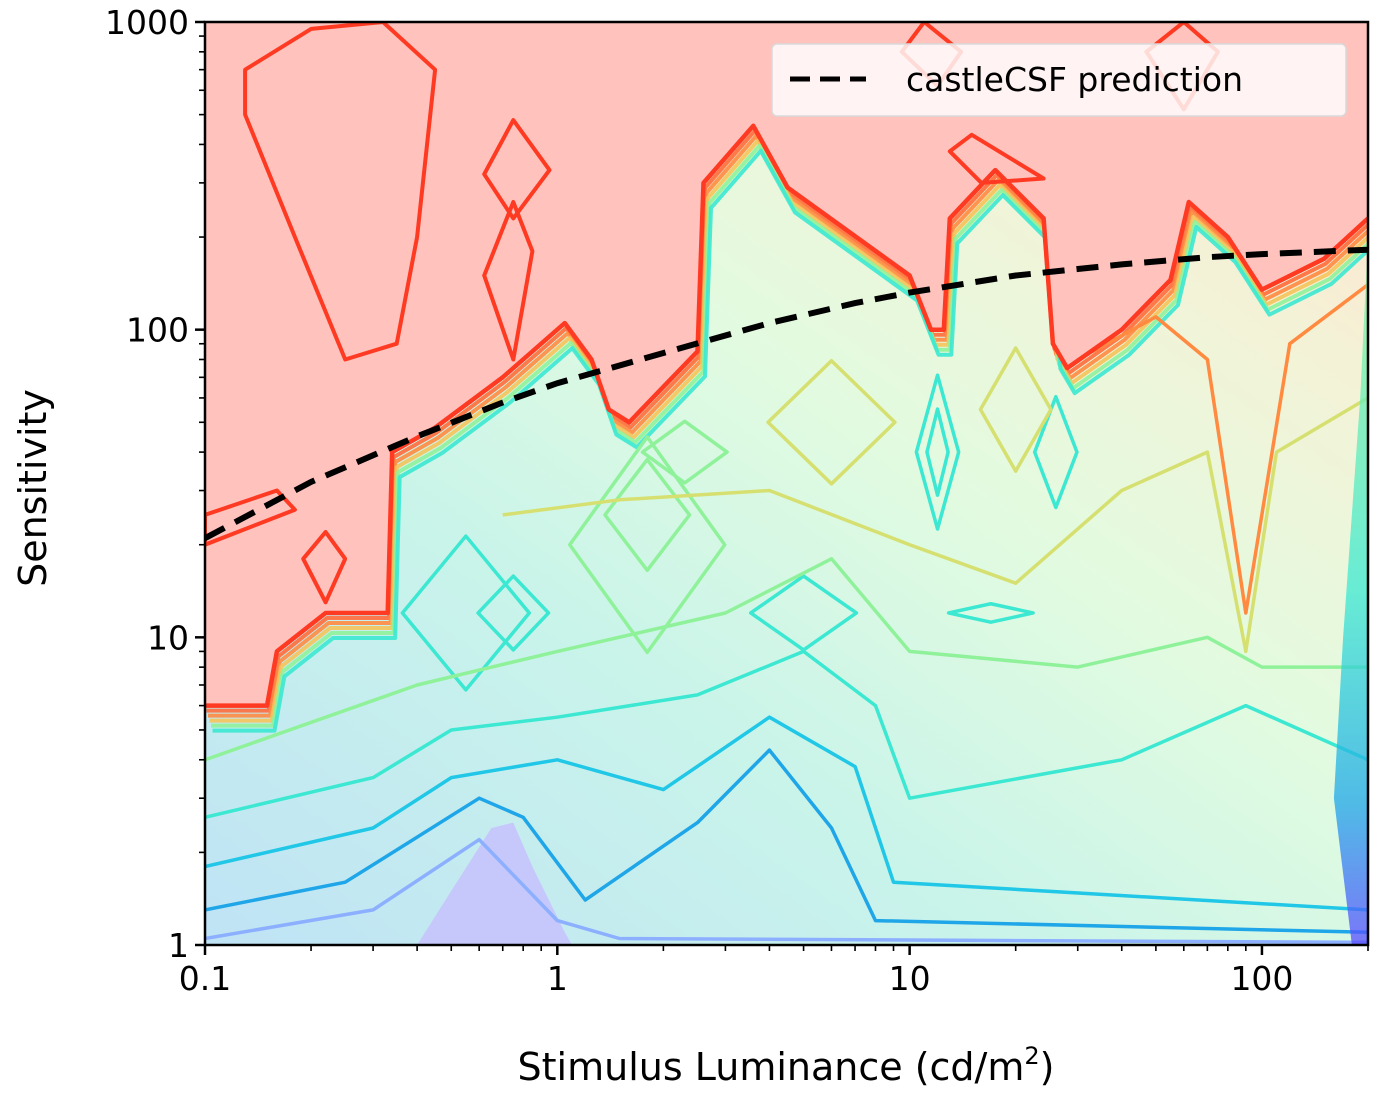 The image size is (1374, 1095). I want to click on x-axis: 0.1 1 10 100, so click(774, 971).